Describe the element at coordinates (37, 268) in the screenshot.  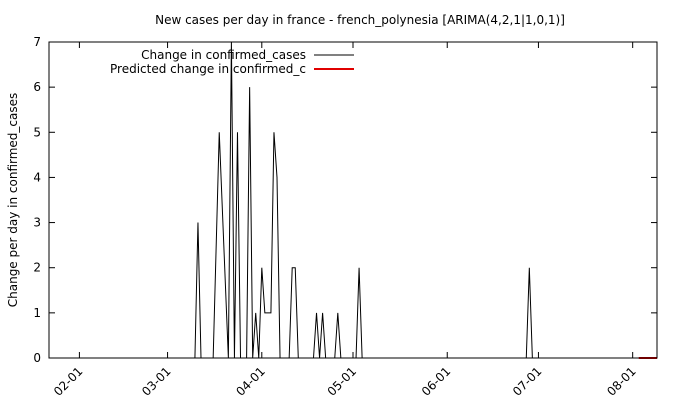
I see `y-tick-label: 2` at that location.